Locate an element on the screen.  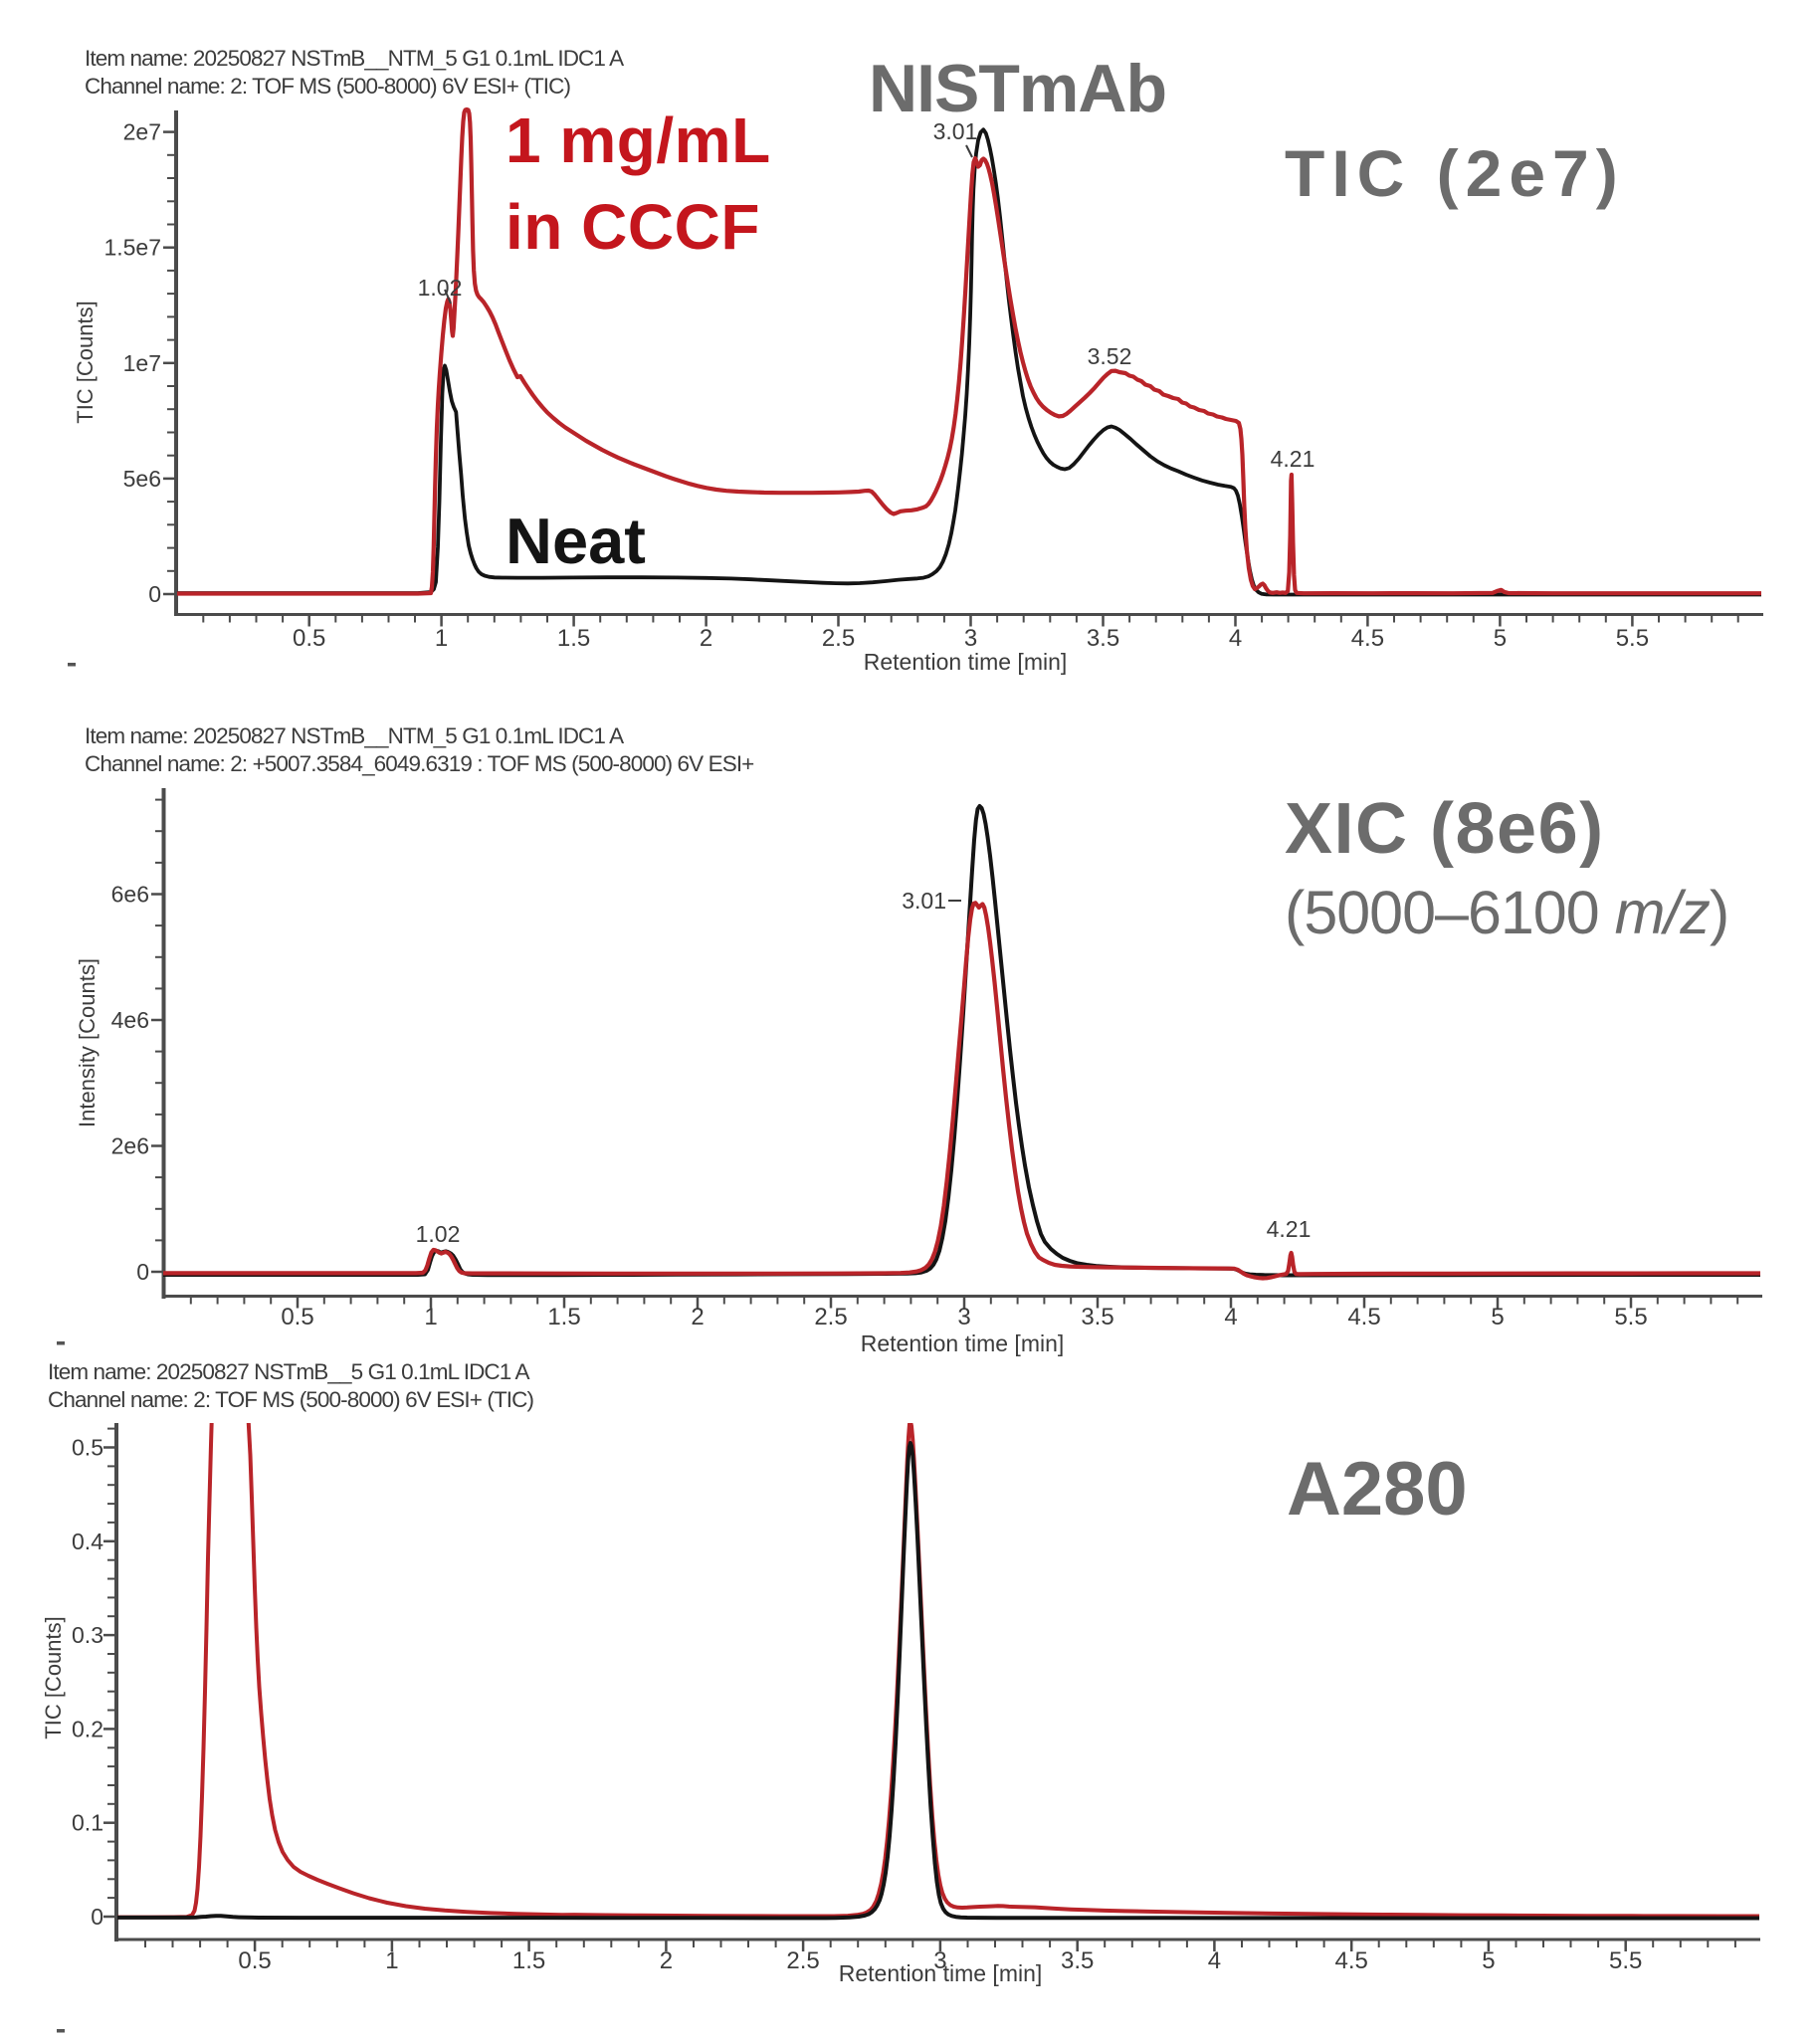
svg-text: 5e6 is located at coordinates (142, 479).